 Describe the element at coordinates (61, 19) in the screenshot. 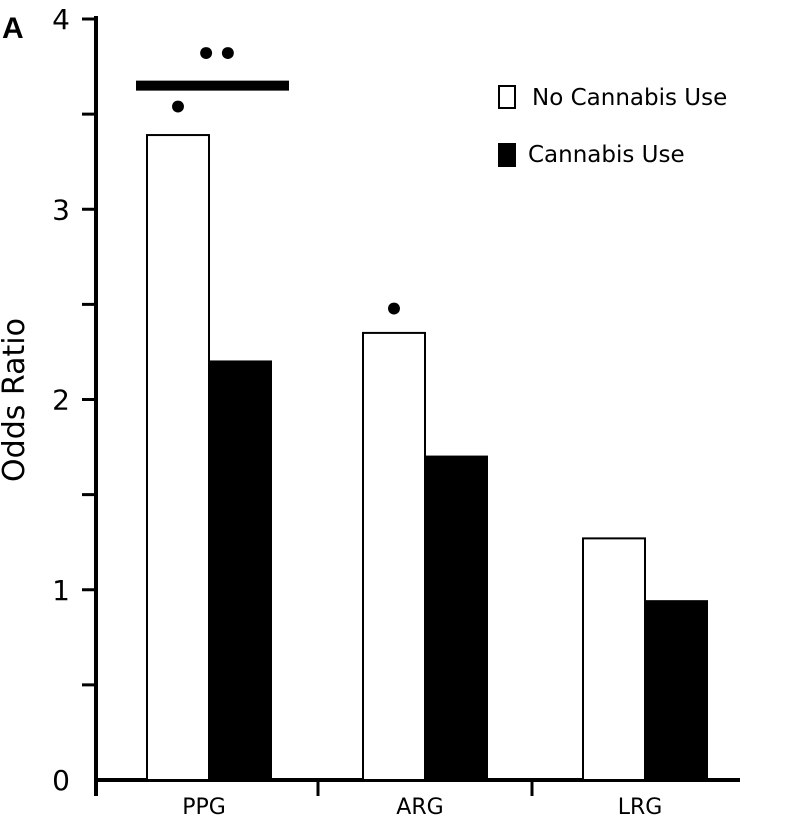

I see `y-tick-label: 4` at that location.